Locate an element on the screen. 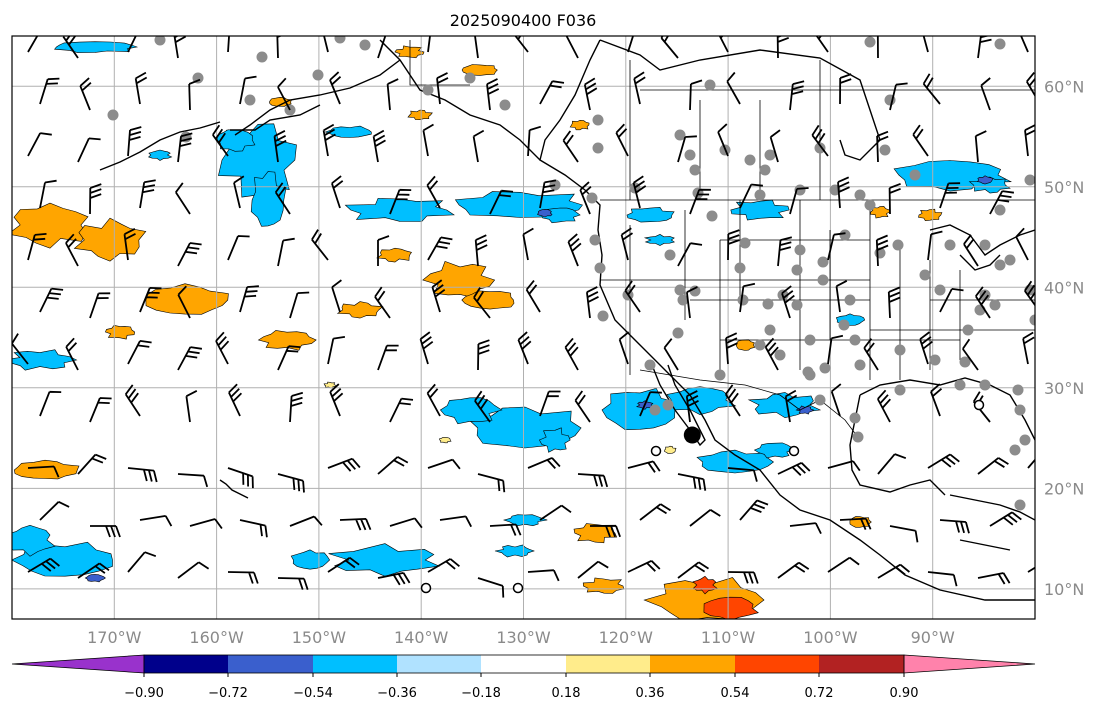  colorbar-tick-label: −0.18 is located at coordinates (481, 693).